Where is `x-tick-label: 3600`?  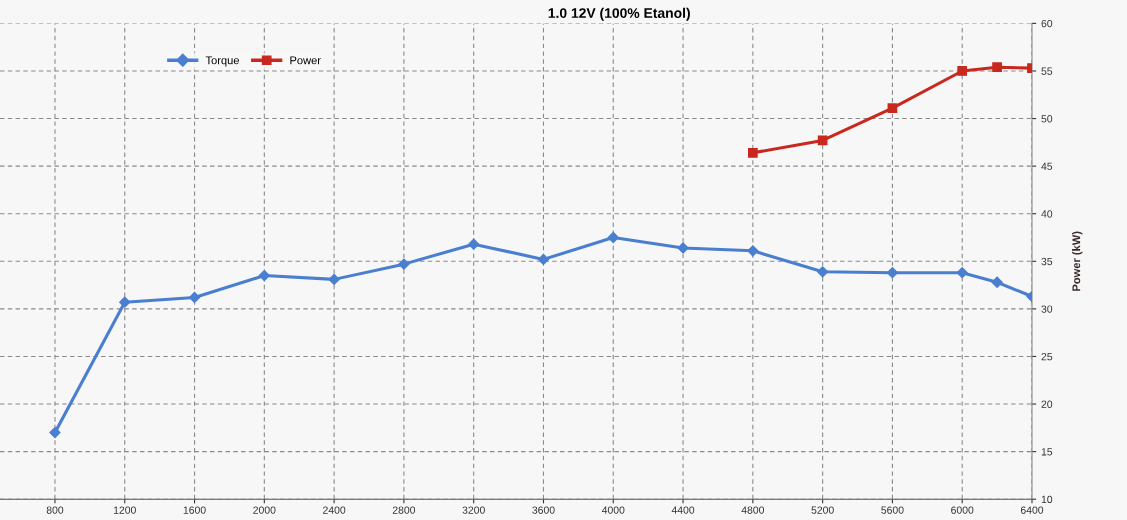
x-tick-label: 3600 is located at coordinates (543, 510).